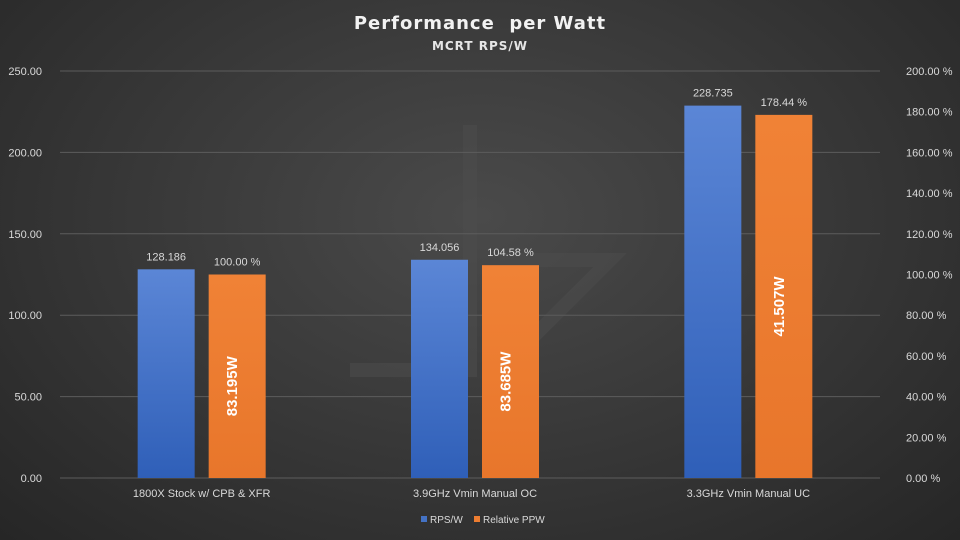  What do you see at coordinates (202, 494) in the screenshot?
I see `category-label: 1800X Stock w/ CPB & XFR` at bounding box center [202, 494].